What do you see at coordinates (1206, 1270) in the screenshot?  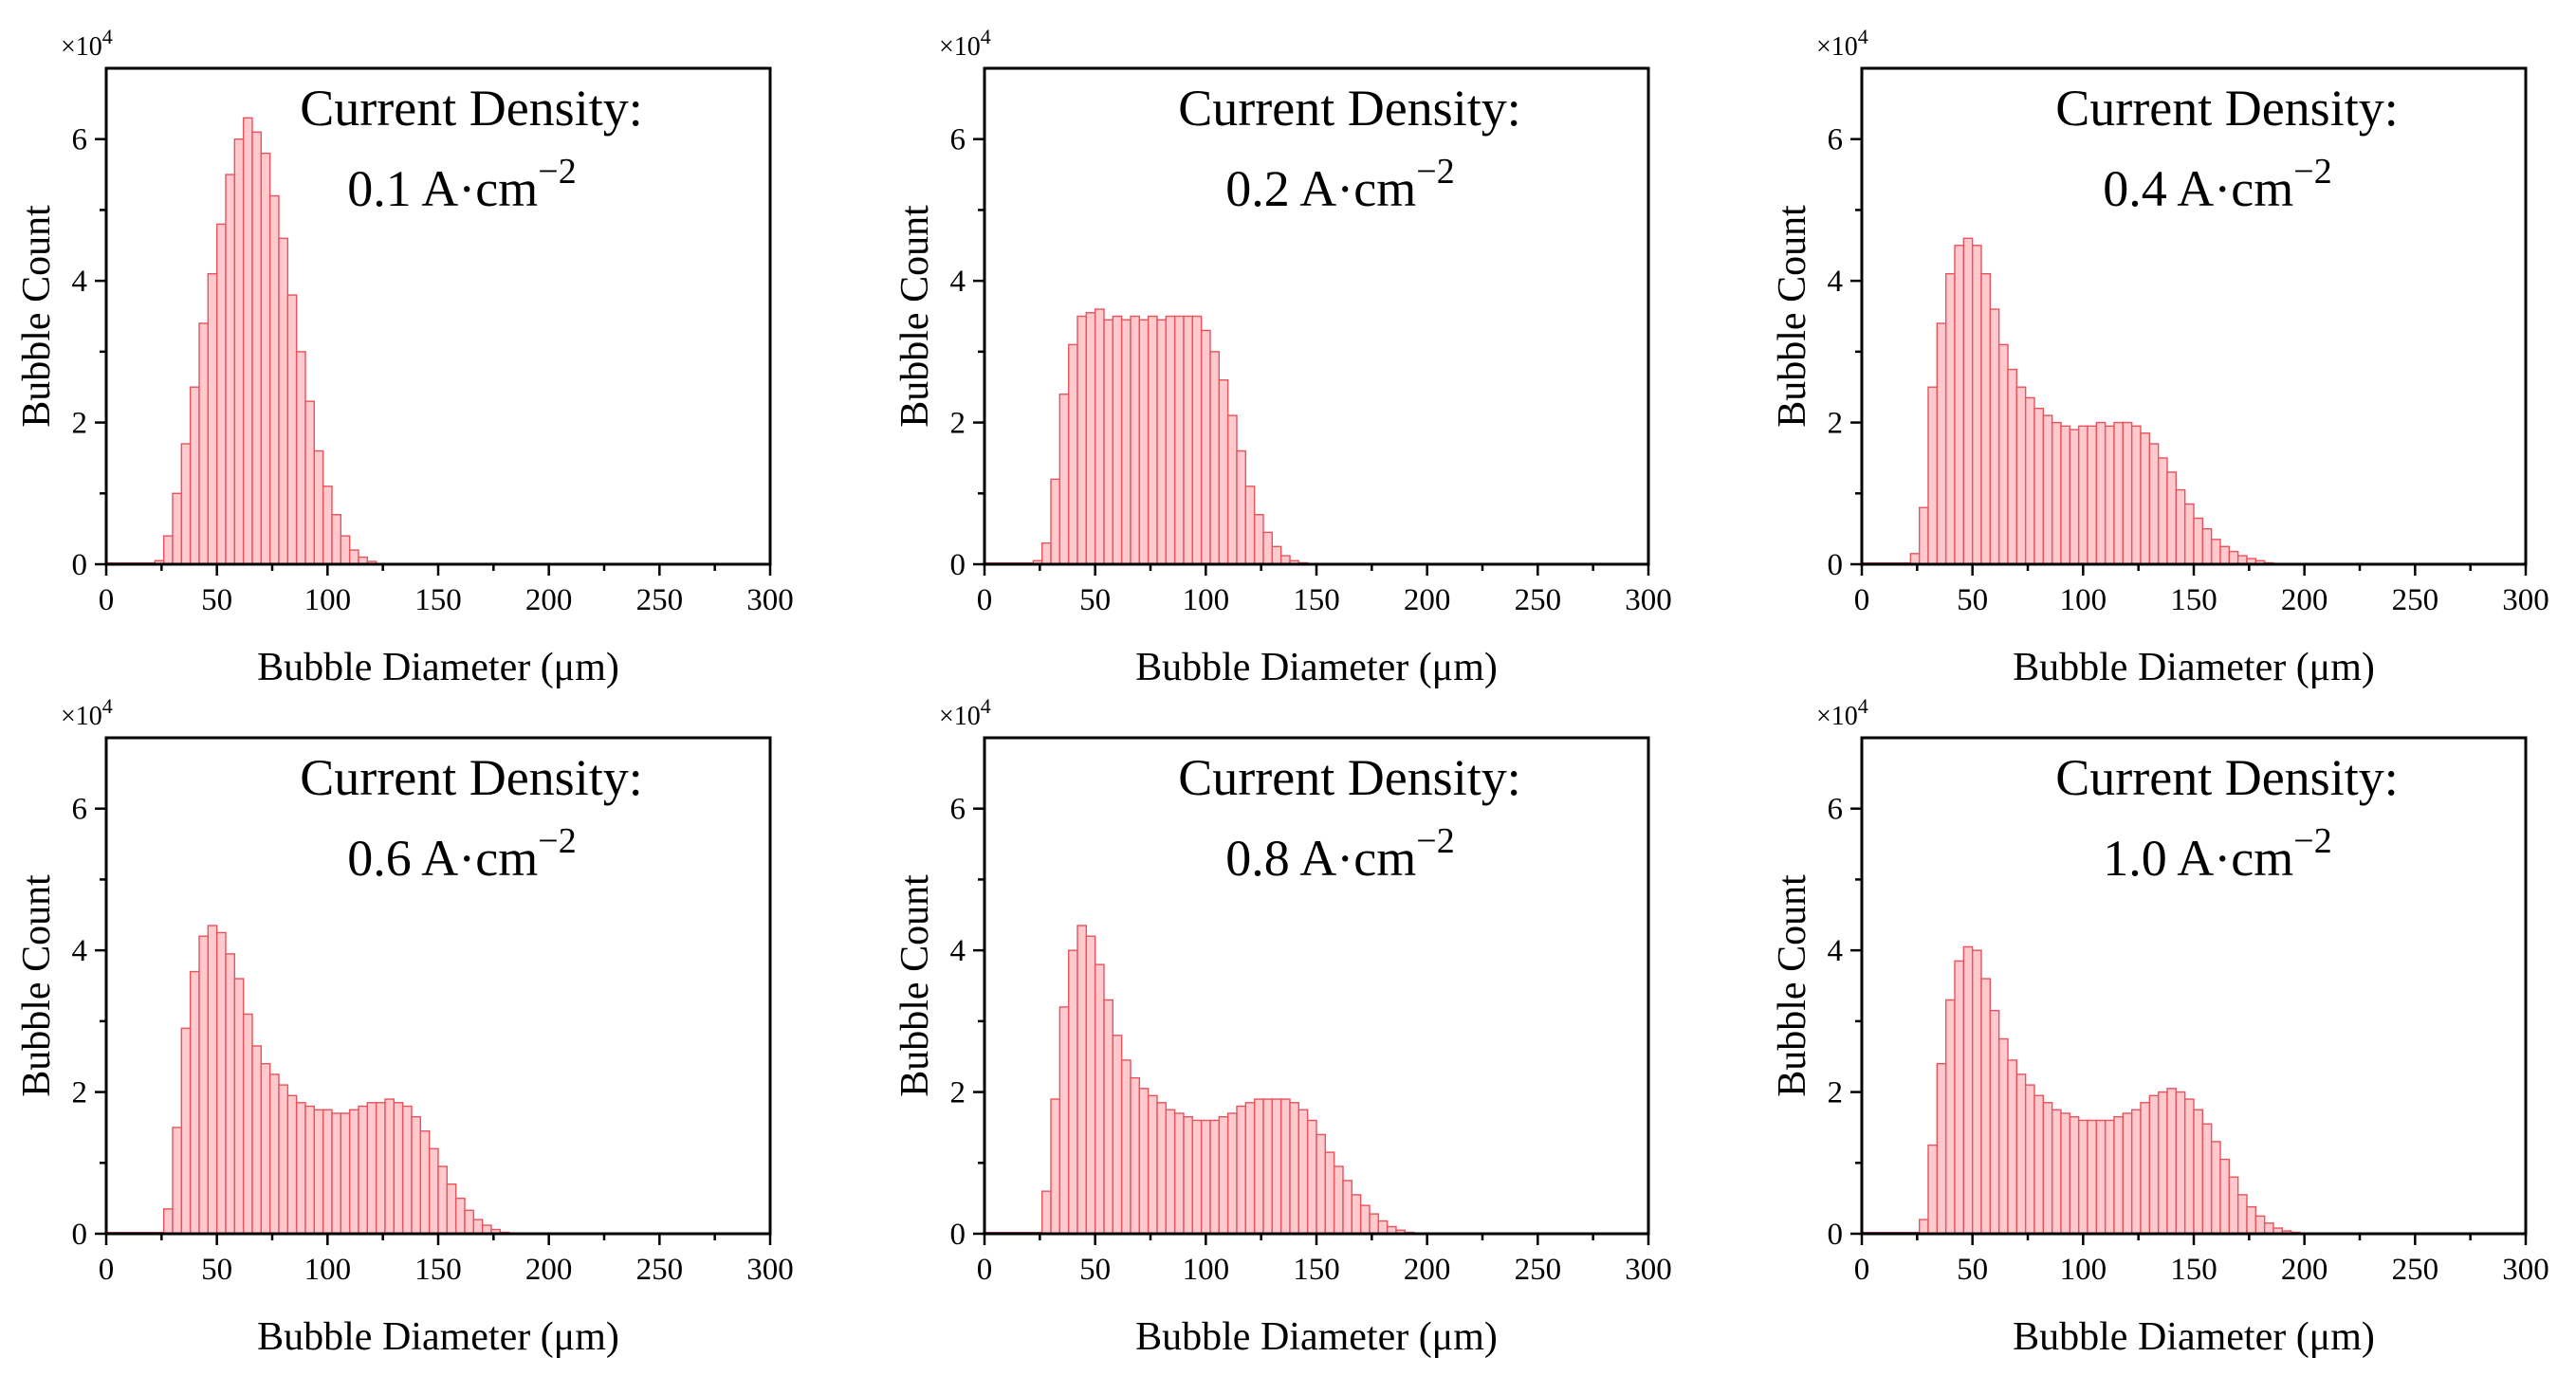 I see `x-tick-label: 100` at bounding box center [1206, 1270].